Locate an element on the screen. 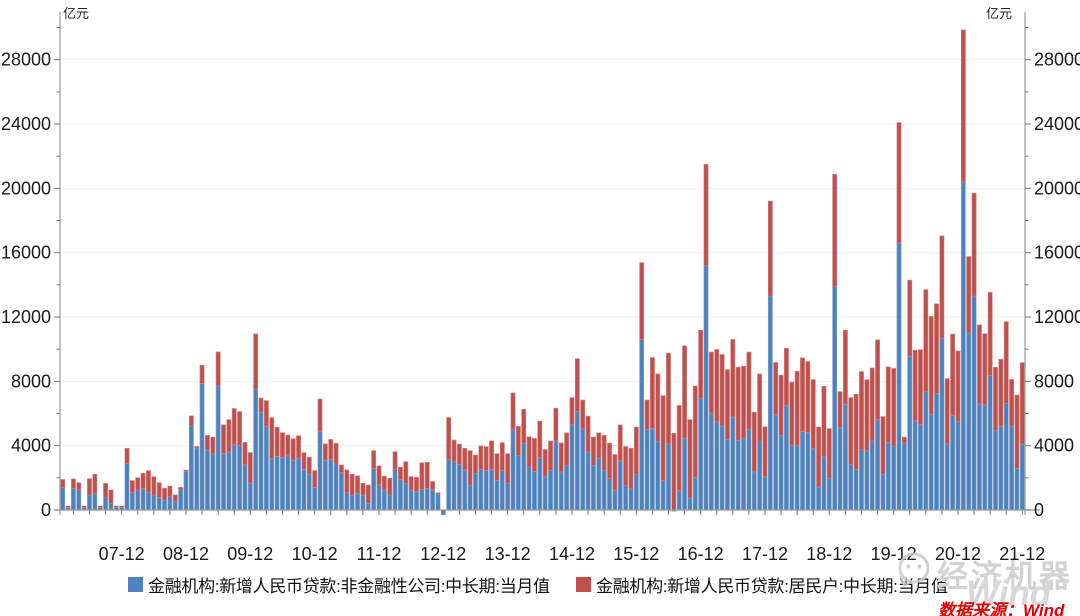 The height and width of the screenshot is (616, 1080). legend-swatch-blue is located at coordinates (135, 584).